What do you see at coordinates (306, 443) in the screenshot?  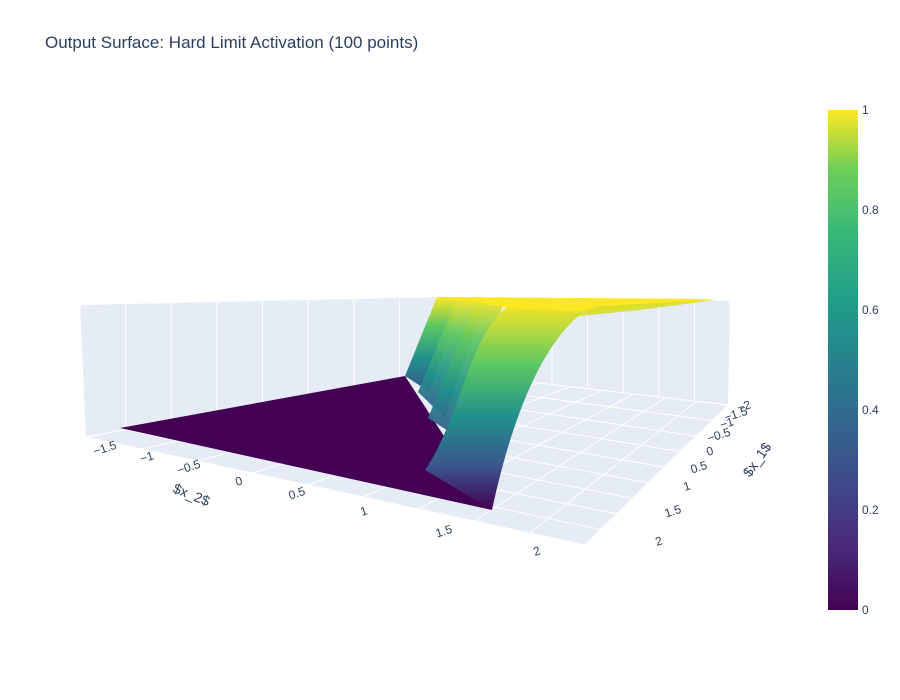 I see `surface-floor` at bounding box center [306, 443].